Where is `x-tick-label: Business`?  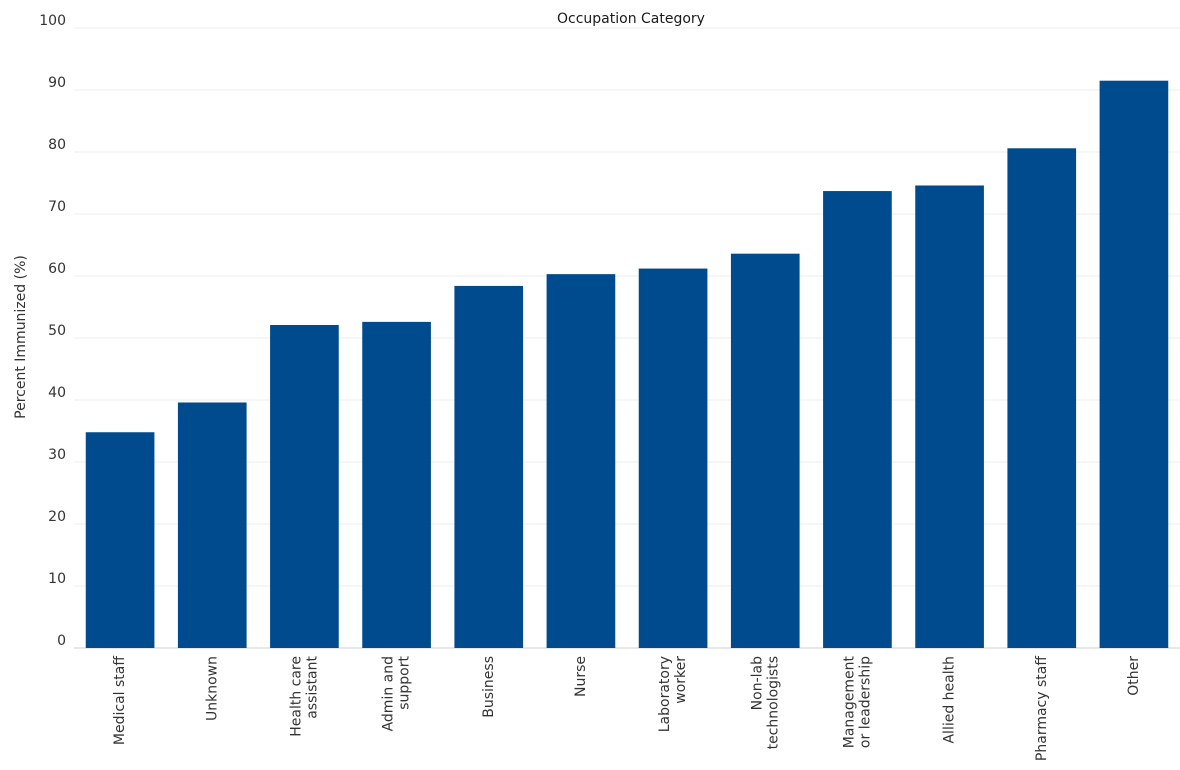 x-tick-label: Business is located at coordinates (489, 687).